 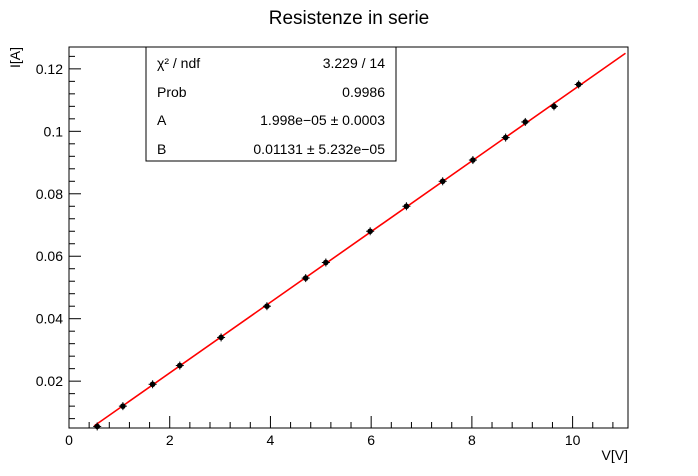 I want to click on y-tick-label: 0.1, so click(x=54, y=131).